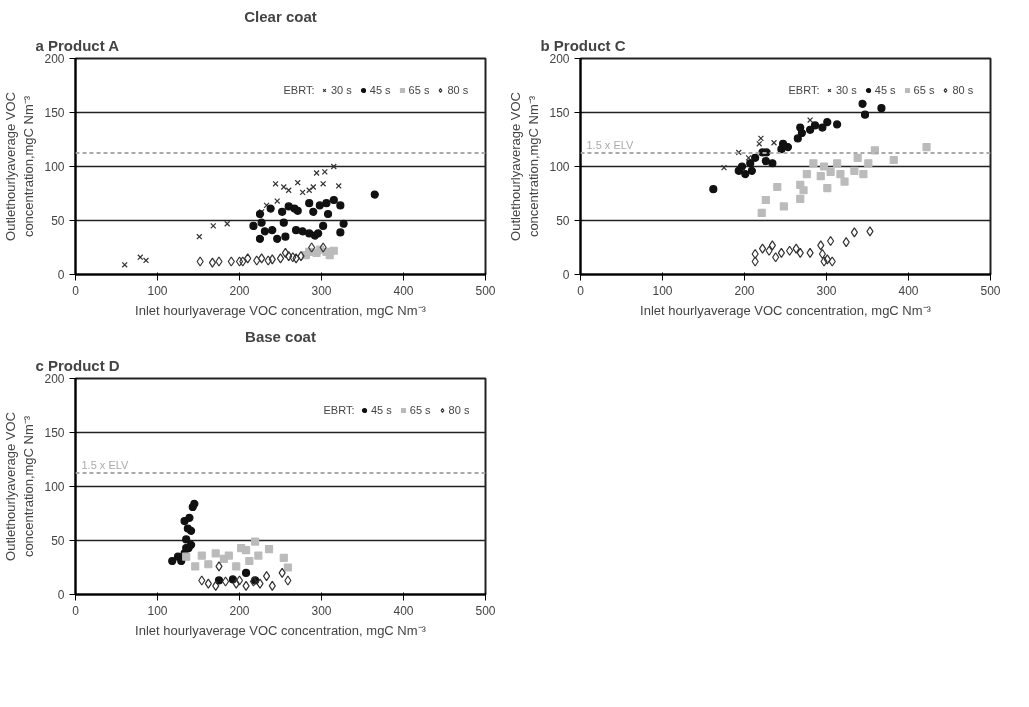  What do you see at coordinates (77, 365) in the screenshot?
I see `chart-title: c Product D` at bounding box center [77, 365].